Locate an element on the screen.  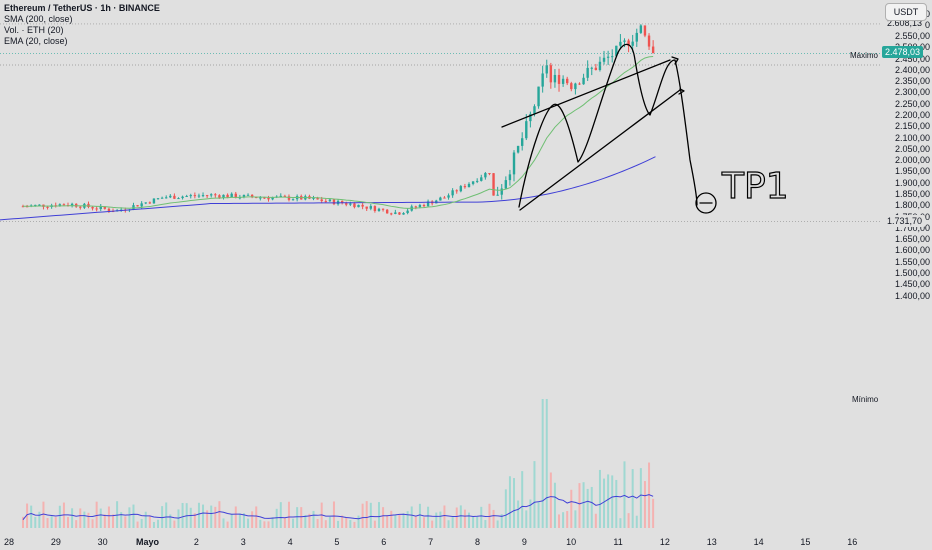
time-tick: 6 is located at coordinates (384, 542).